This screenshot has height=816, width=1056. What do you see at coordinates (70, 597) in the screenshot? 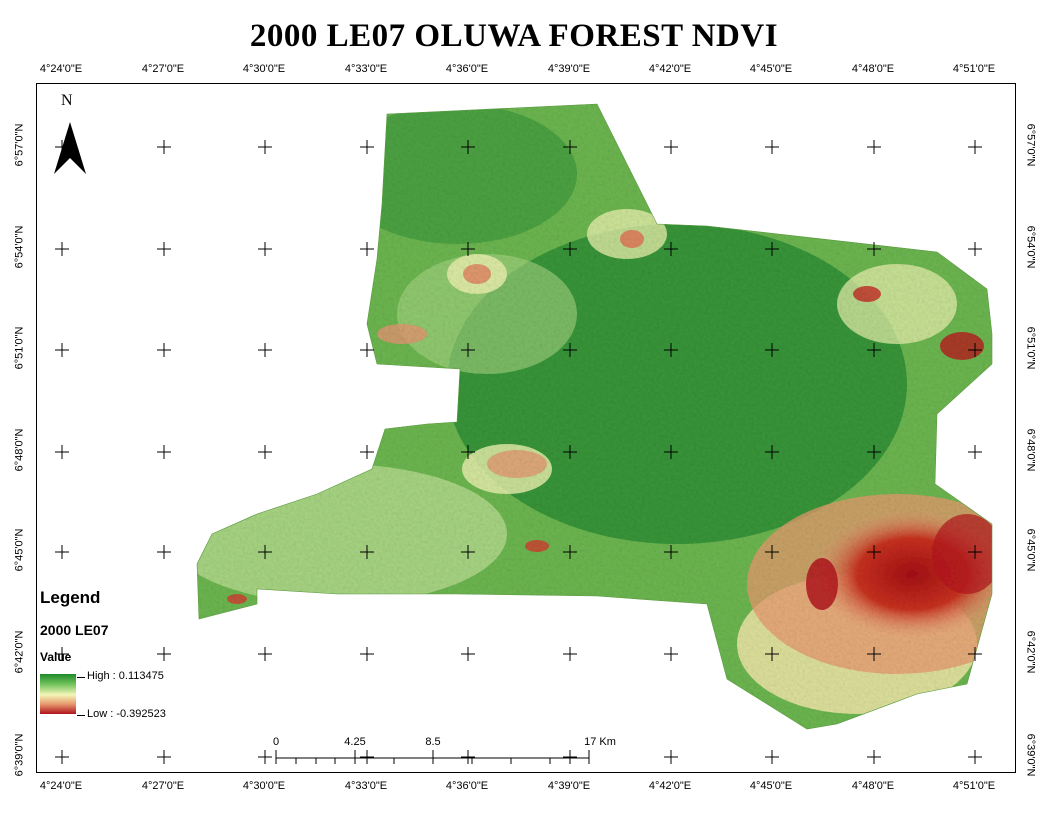
I see `legend-title: Legend` at bounding box center [70, 597].